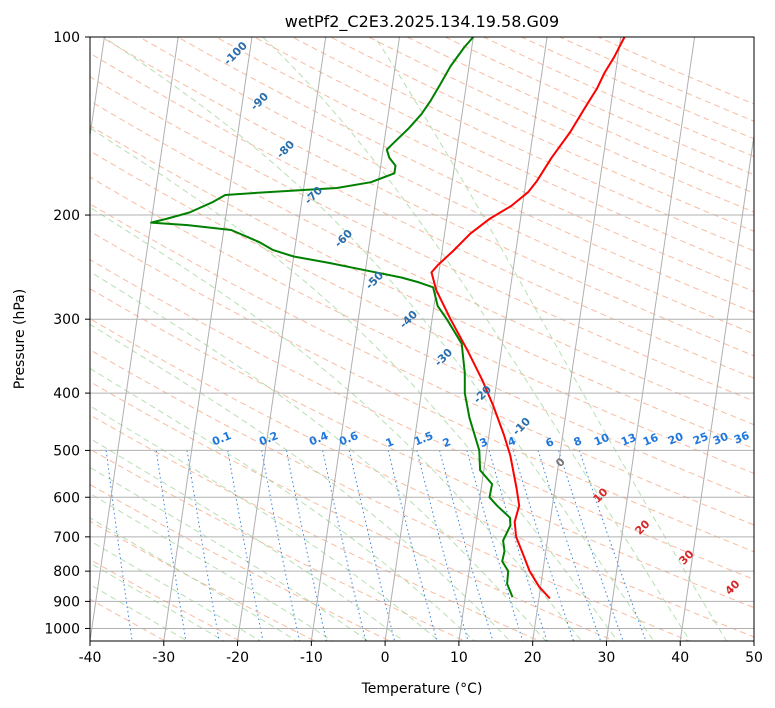 Image resolution: width=775 pixels, height=708 pixels. I want to click on x-tick-label: -10, so click(311, 658).